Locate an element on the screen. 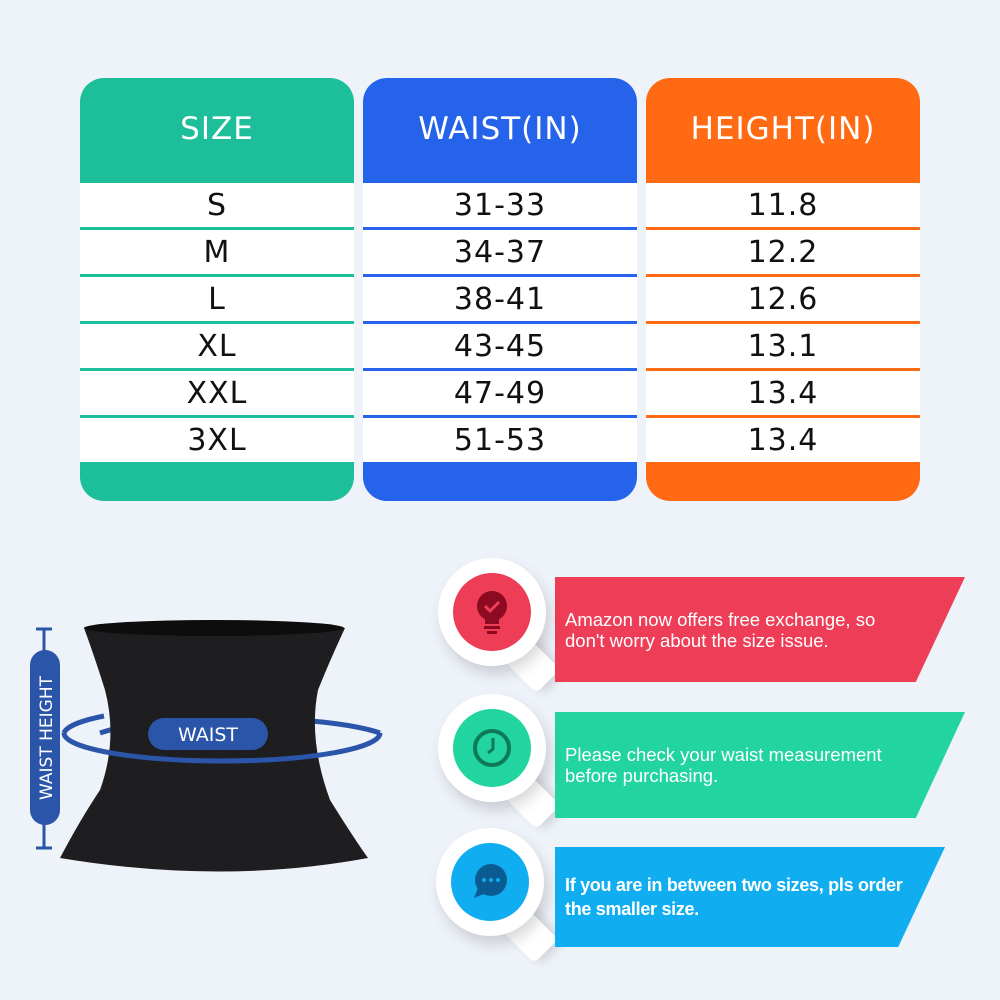  lightbulb-check-icon is located at coordinates (492, 612).